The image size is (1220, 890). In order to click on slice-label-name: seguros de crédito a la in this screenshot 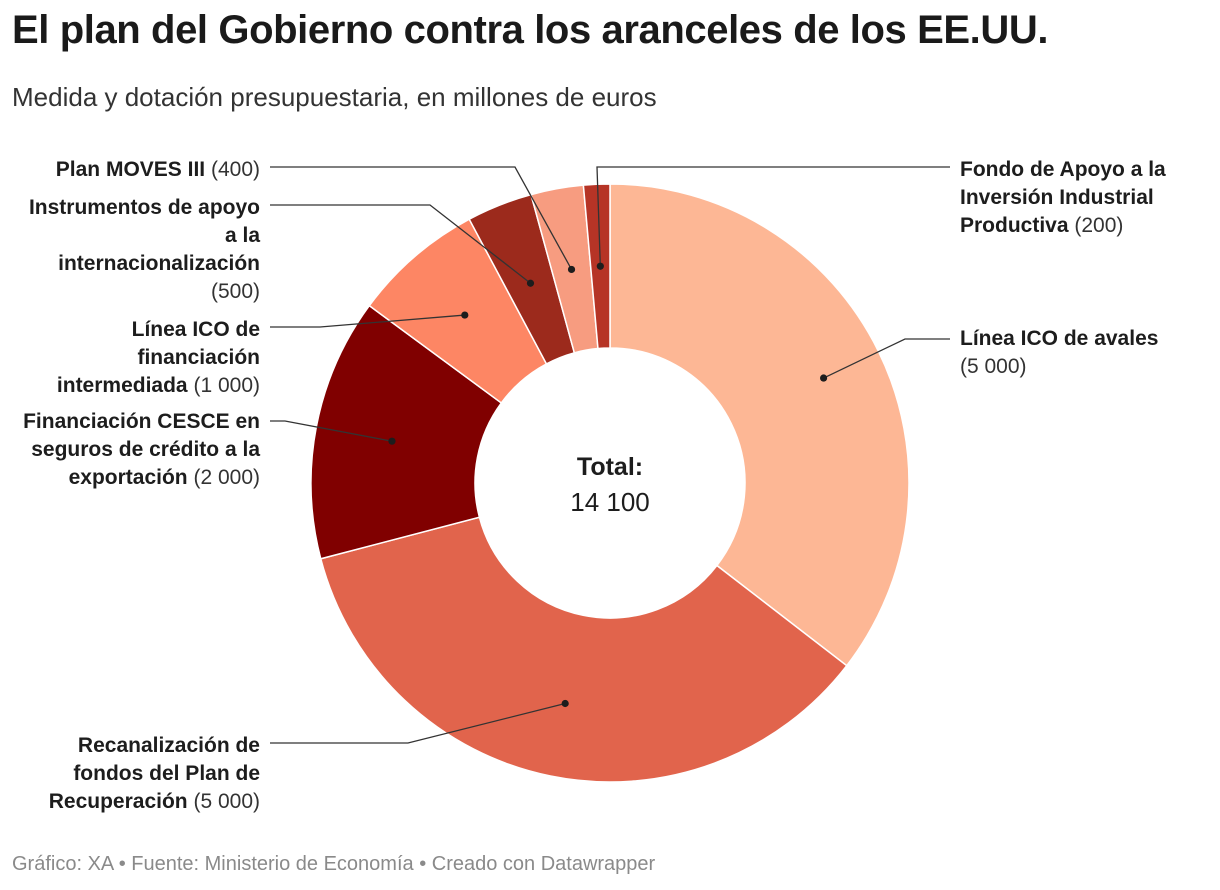, I will do `click(145, 449)`.